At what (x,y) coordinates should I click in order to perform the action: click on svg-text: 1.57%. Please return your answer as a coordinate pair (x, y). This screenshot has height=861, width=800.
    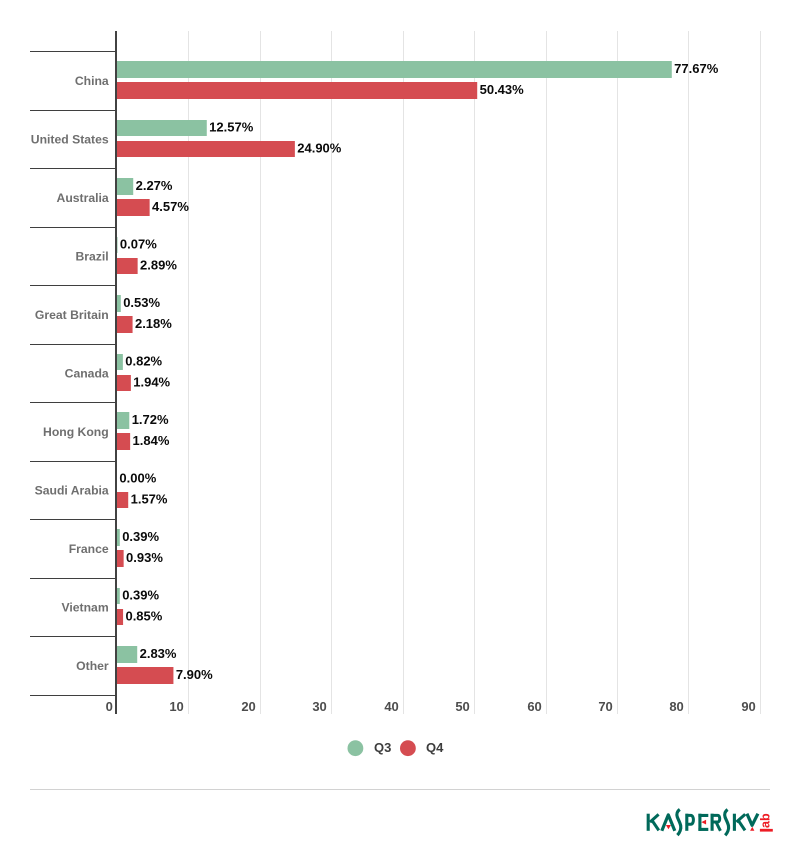
    Looking at the image, I should click on (149, 499).